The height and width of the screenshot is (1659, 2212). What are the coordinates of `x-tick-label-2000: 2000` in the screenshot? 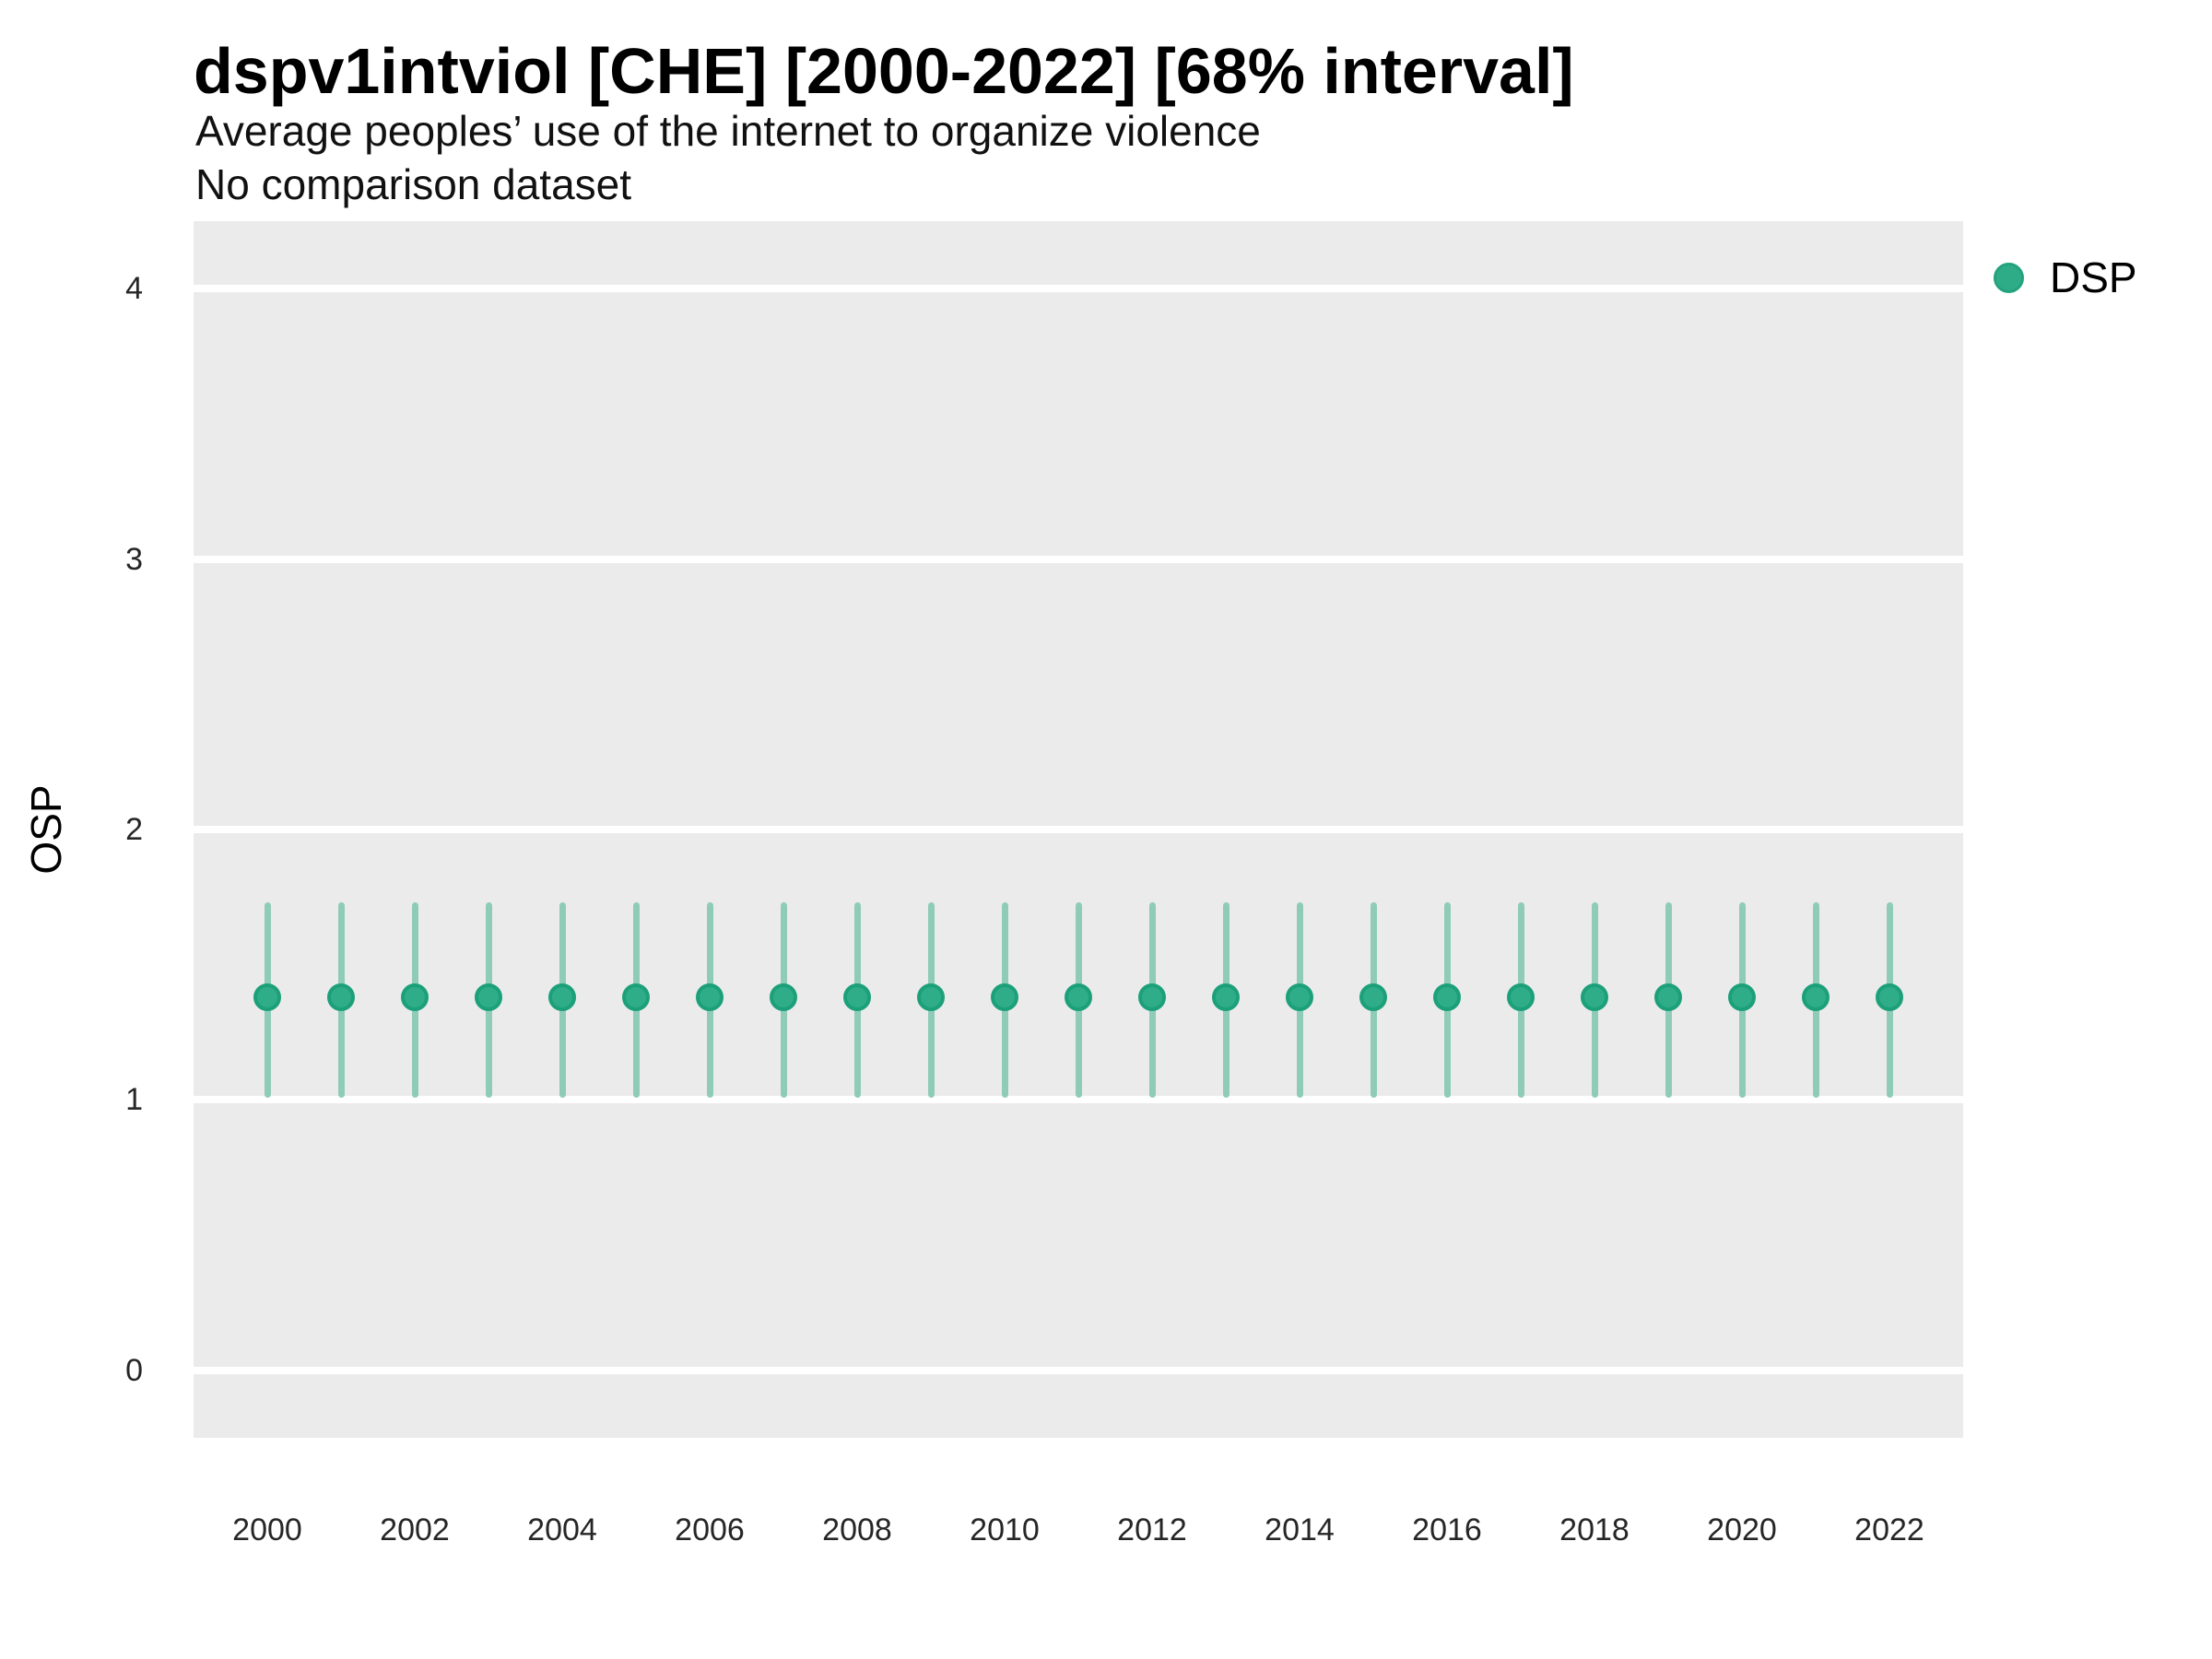 It's located at (267, 1529).